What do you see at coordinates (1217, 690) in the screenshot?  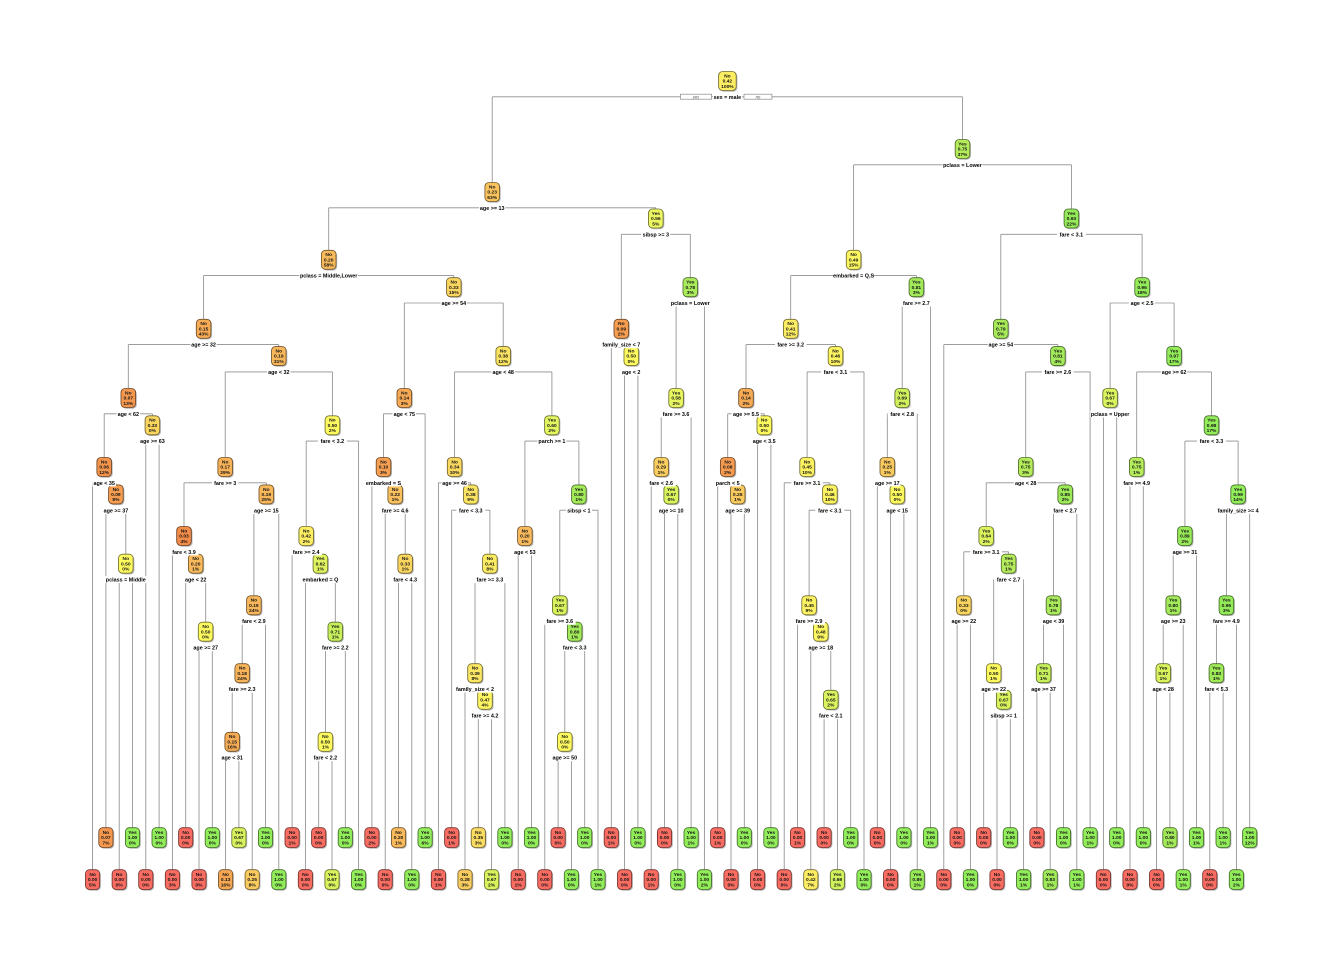 I see `svg-text: fare < 5.3` at bounding box center [1217, 690].